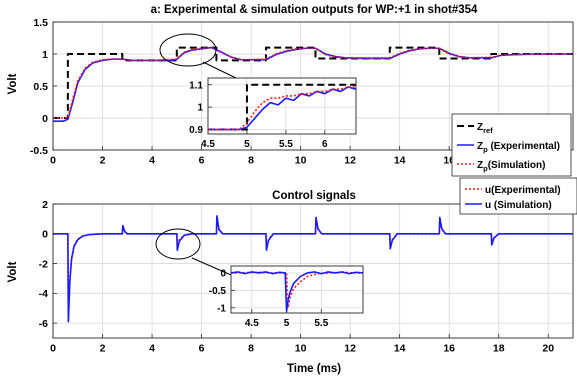 Image resolution: width=577 pixels, height=378 pixels. What do you see at coordinates (548, 349) in the screenshot?
I see `bottom-x-tick-label: 20` at bounding box center [548, 349].